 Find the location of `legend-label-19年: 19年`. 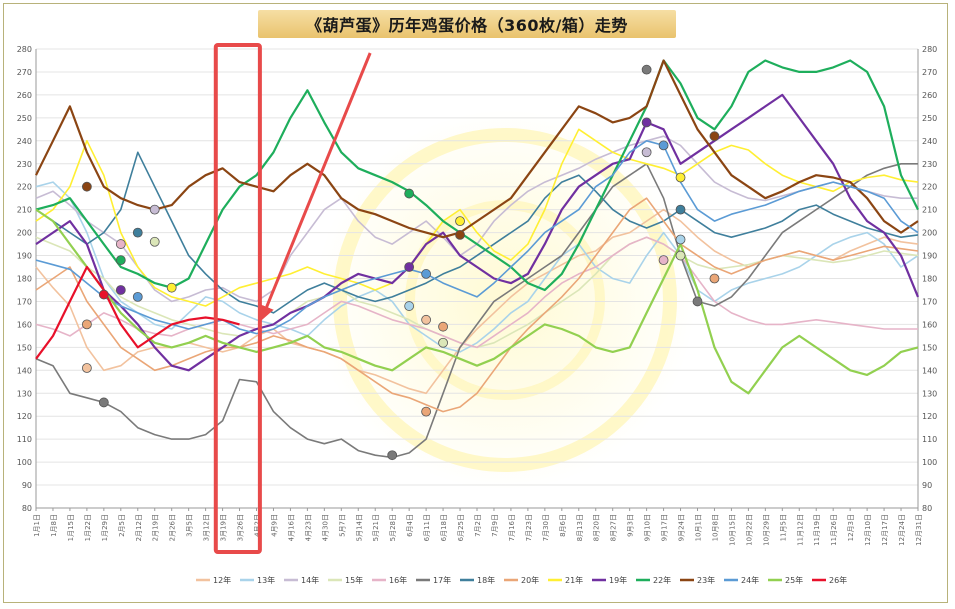

legend-label-19年: 19年 is located at coordinates (618, 580).